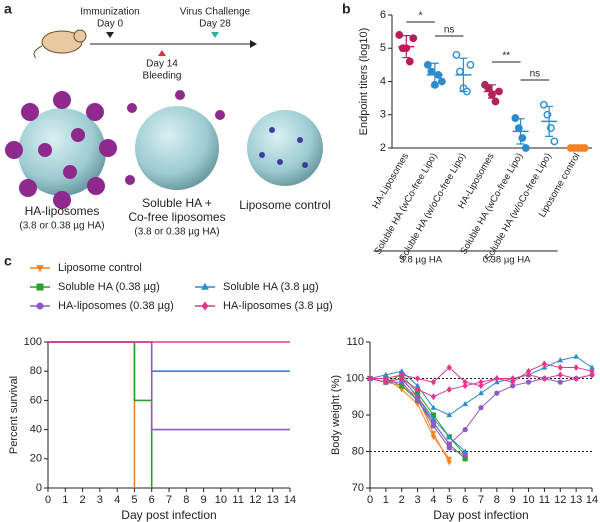 Image resolution: width=600 pixels, height=522 pixels. What do you see at coordinates (273, 500) in the screenshot?
I see `x-tick-label: 13` at bounding box center [273, 500].